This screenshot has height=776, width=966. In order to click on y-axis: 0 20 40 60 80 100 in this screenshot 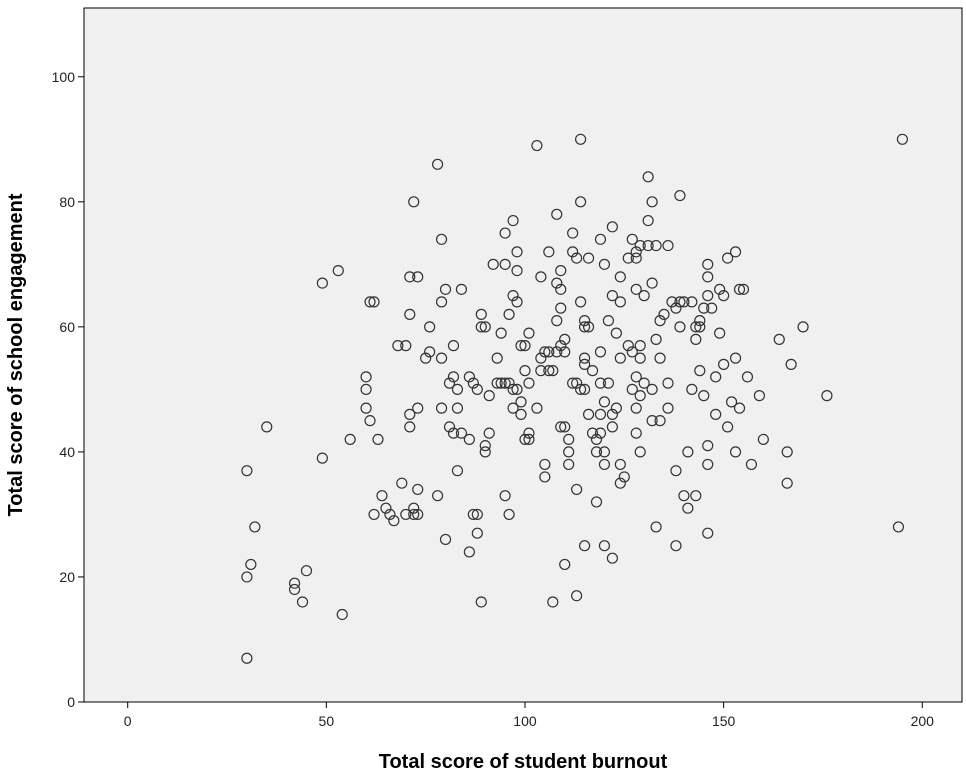, I will do `click(68, 389)`.